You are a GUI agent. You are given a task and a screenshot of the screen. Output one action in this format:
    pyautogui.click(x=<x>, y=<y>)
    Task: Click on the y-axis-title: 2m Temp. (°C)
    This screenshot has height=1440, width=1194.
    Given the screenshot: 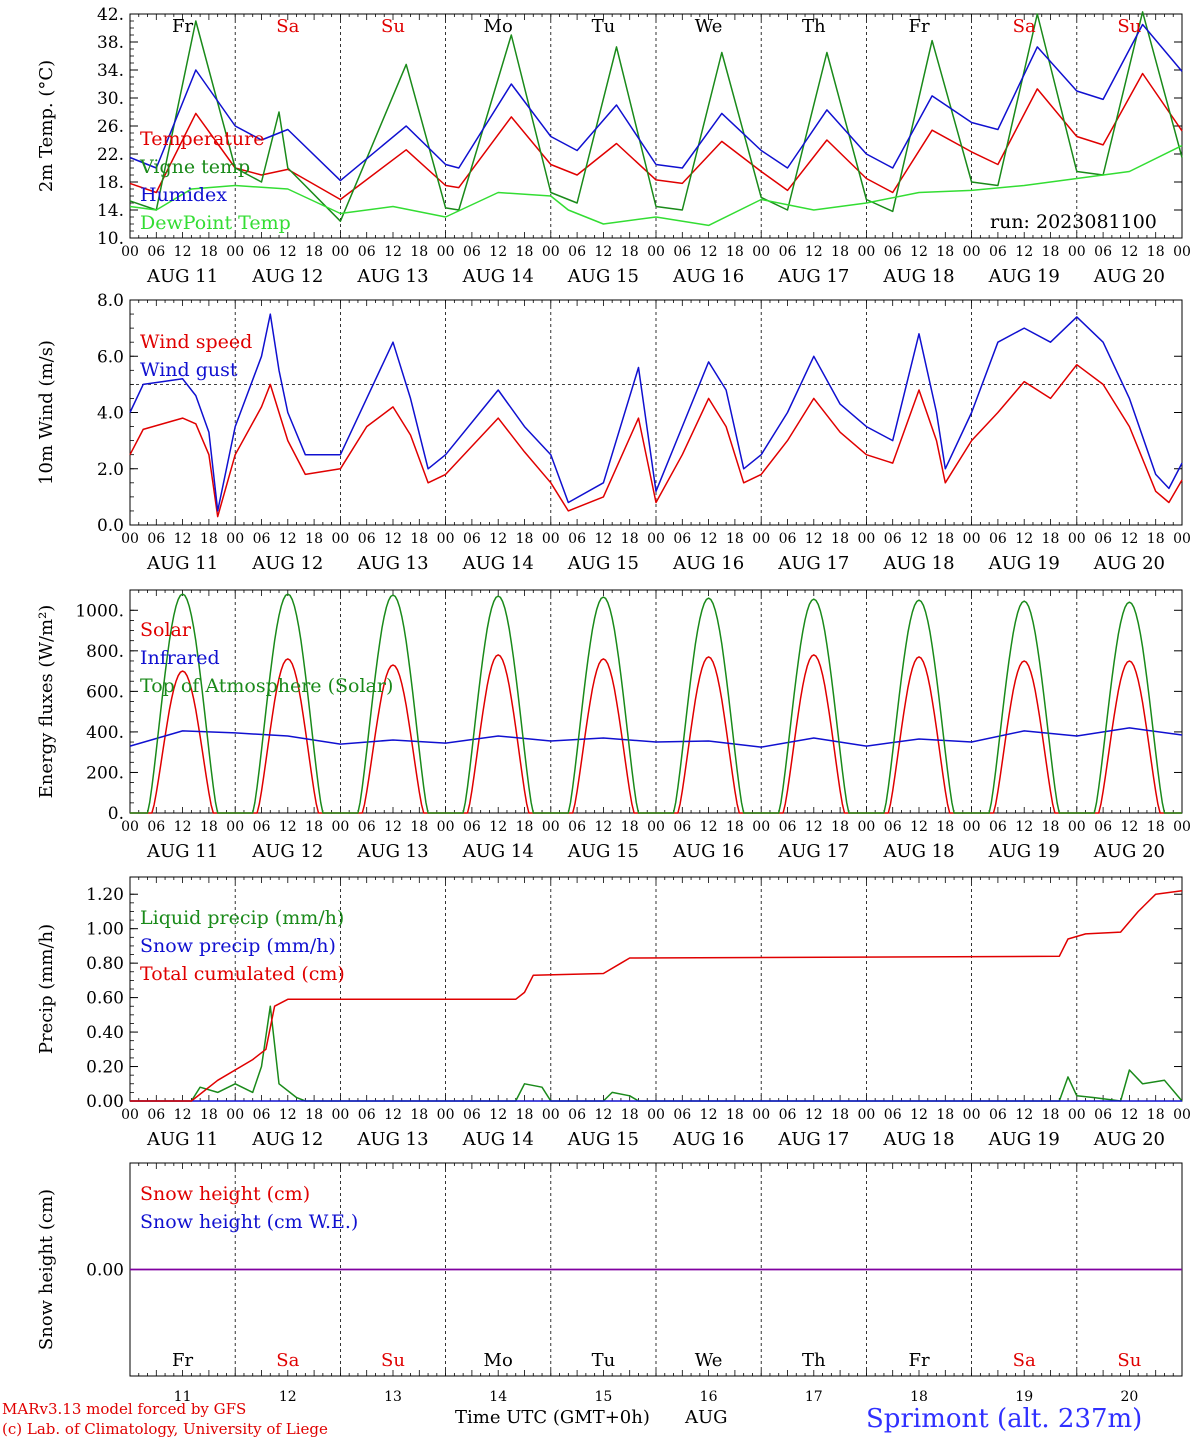 What is the action you would take?
    pyautogui.click(x=46, y=126)
    